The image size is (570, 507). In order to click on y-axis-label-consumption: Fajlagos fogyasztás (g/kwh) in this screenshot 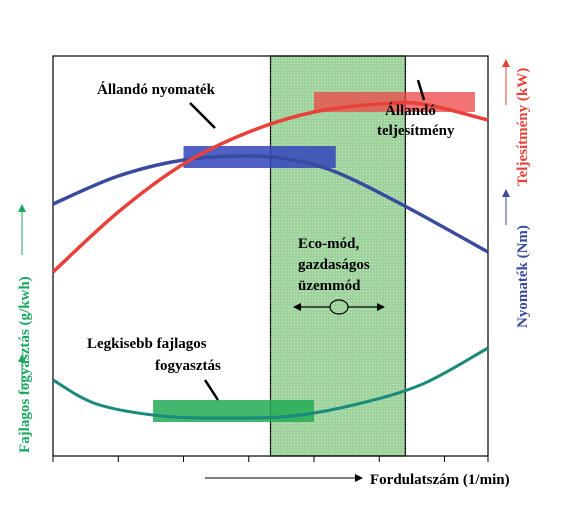, I will do `click(25, 364)`.